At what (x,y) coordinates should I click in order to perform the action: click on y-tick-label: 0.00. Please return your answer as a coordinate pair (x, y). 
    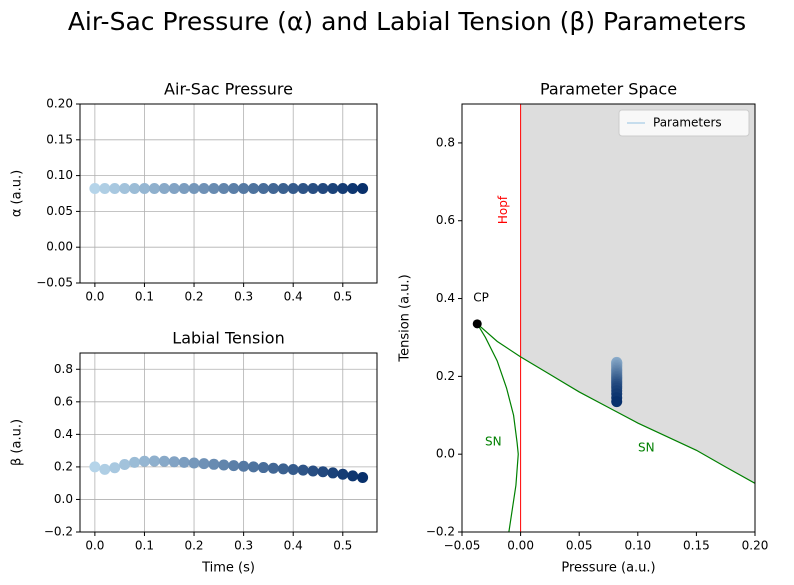
    Looking at the image, I should click on (59, 247).